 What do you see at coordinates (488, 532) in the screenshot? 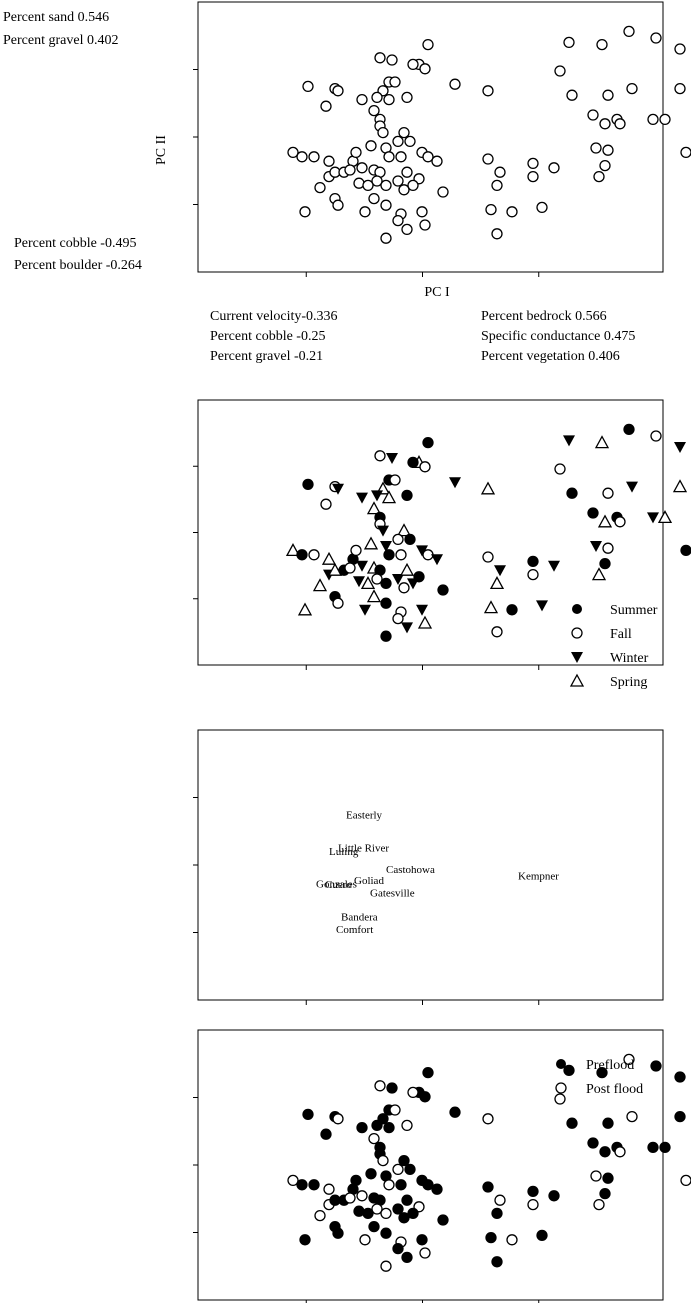
I see `panel-2-points` at bounding box center [488, 532].